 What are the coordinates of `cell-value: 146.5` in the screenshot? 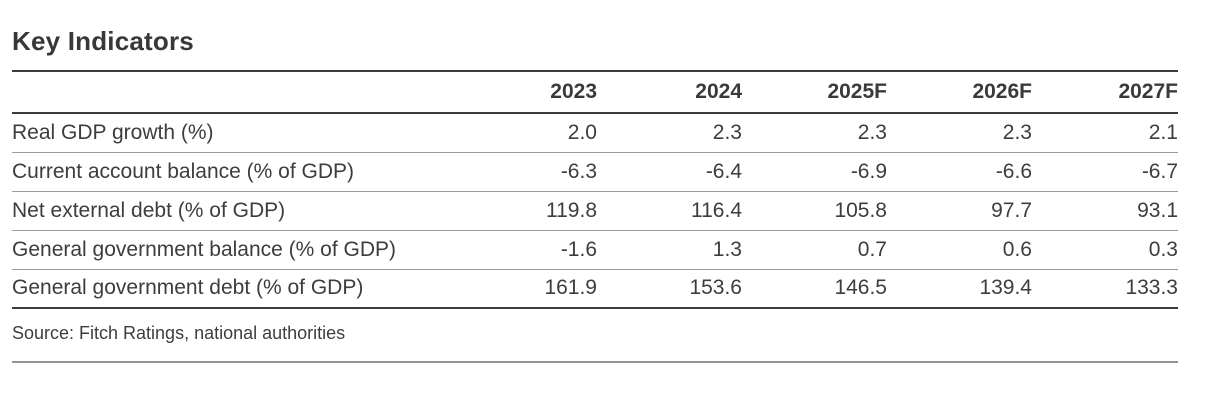 It's located at (814, 289).